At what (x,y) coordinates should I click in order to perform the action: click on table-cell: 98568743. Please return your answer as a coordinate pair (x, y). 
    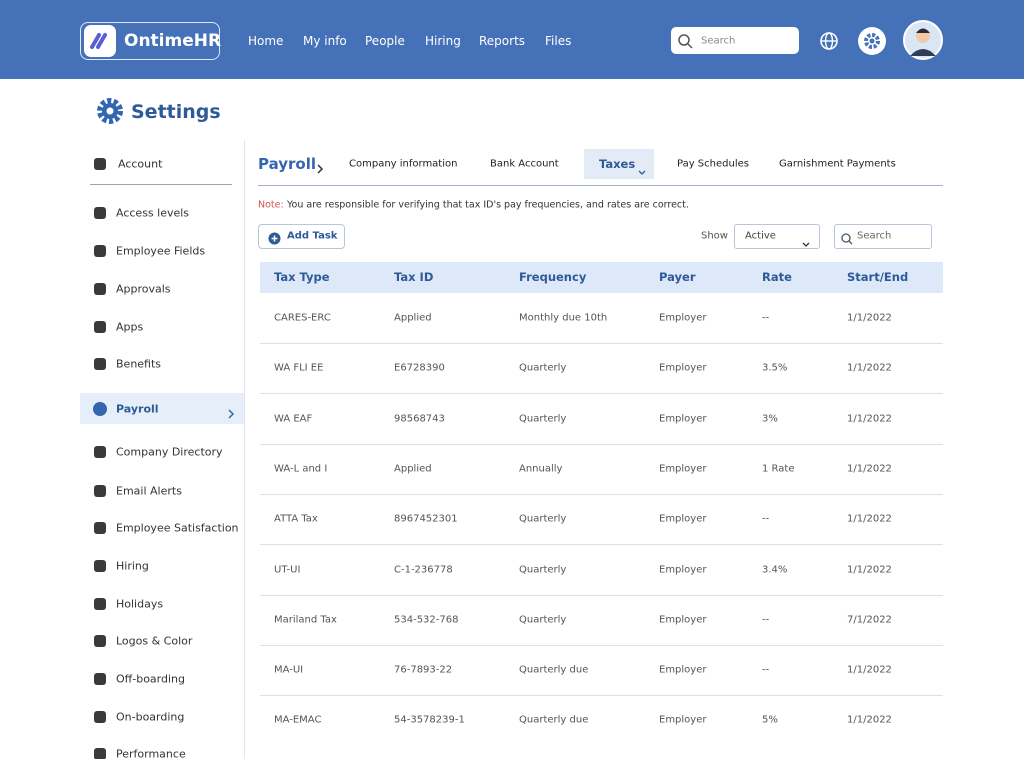
    Looking at the image, I should click on (419, 419).